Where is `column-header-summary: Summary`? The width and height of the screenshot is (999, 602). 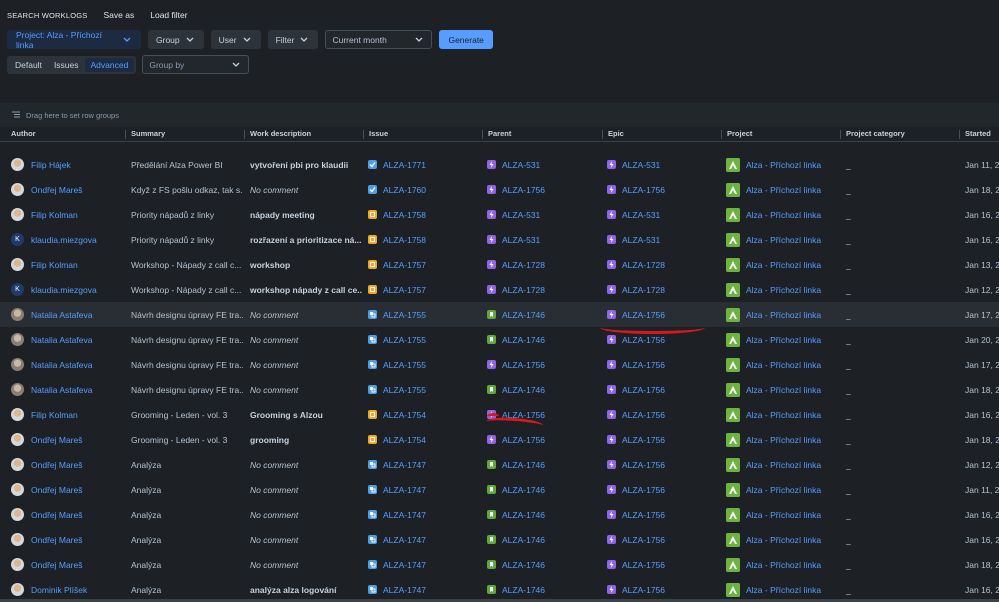 column-header-summary: Summary is located at coordinates (148, 133).